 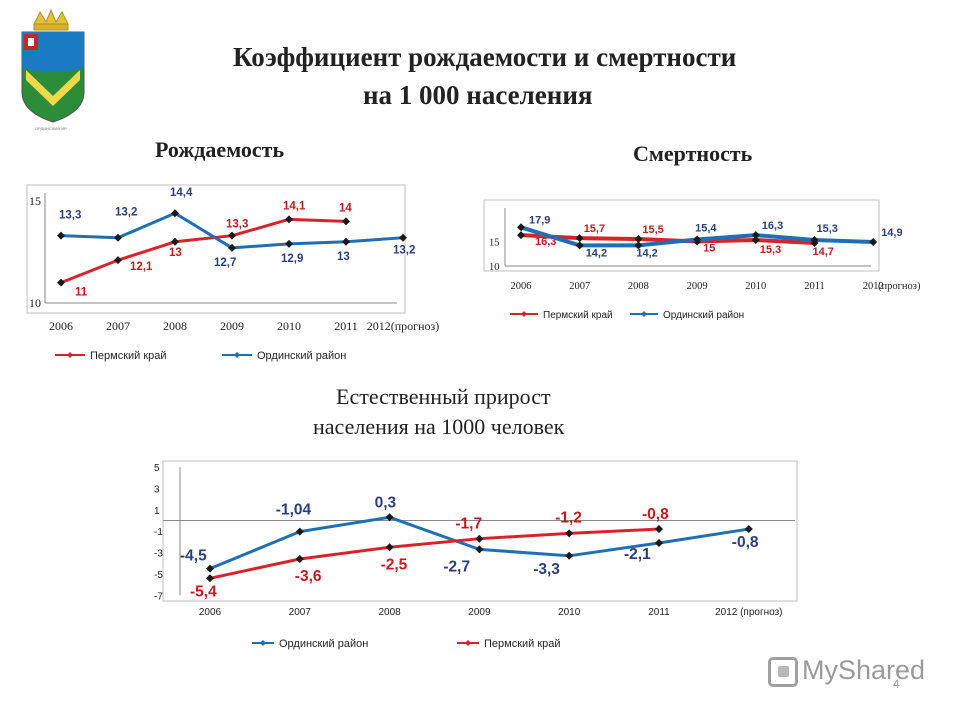 I want to click on myshared-logo-icon, so click(x=783, y=671).